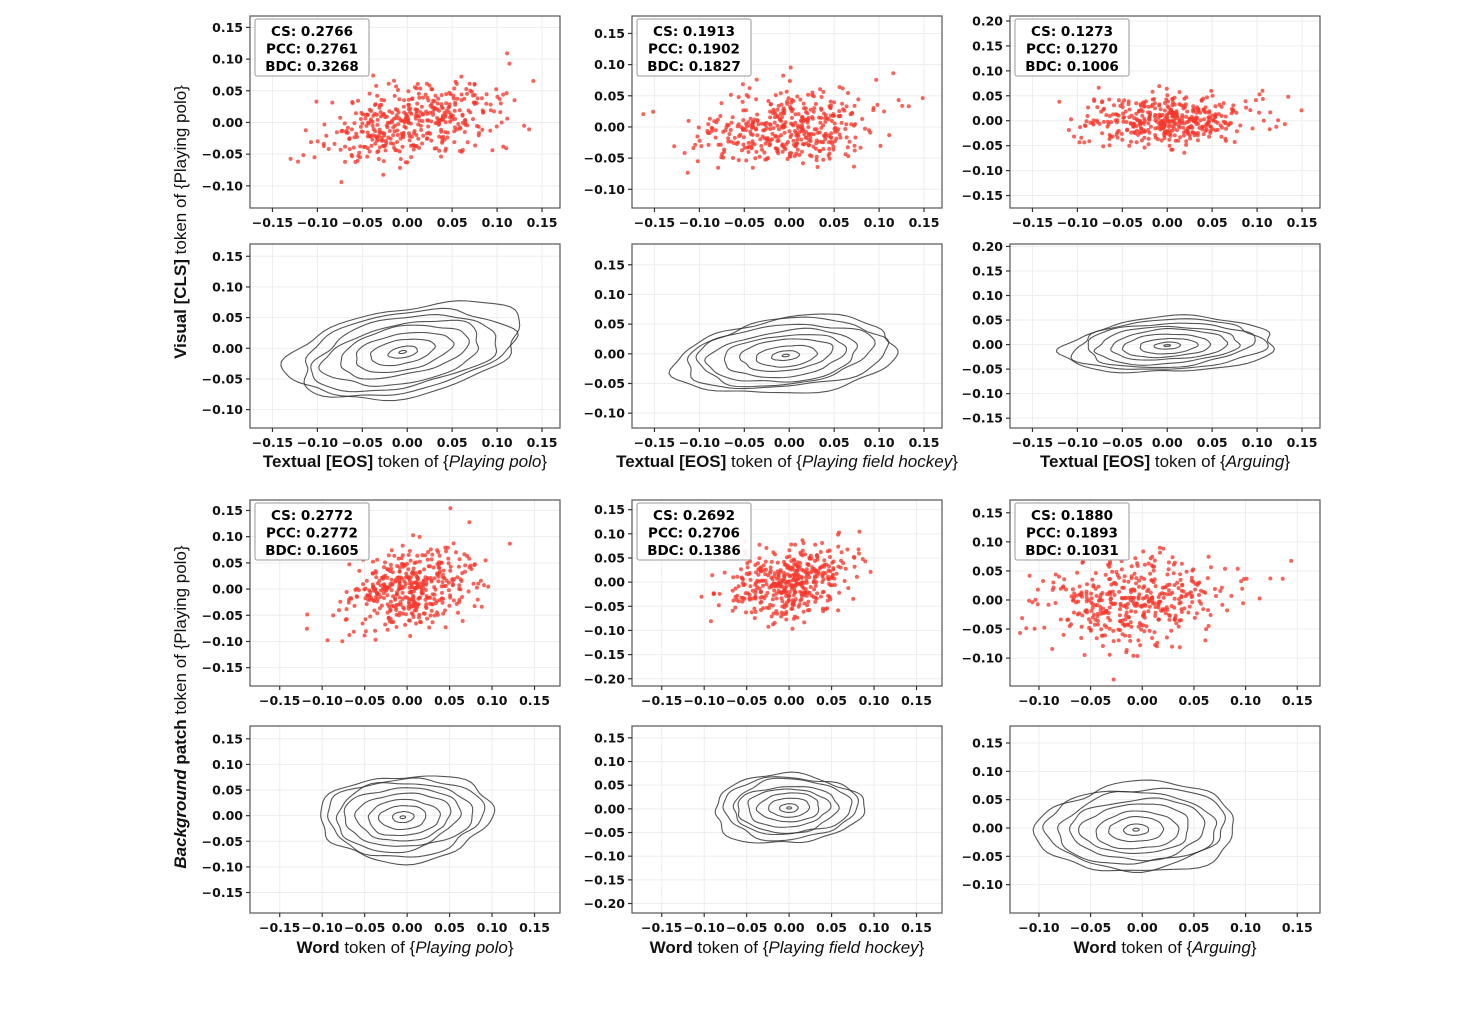 The image size is (1478, 1009). I want to click on title-run: Playing field hockey, so click(877, 461).